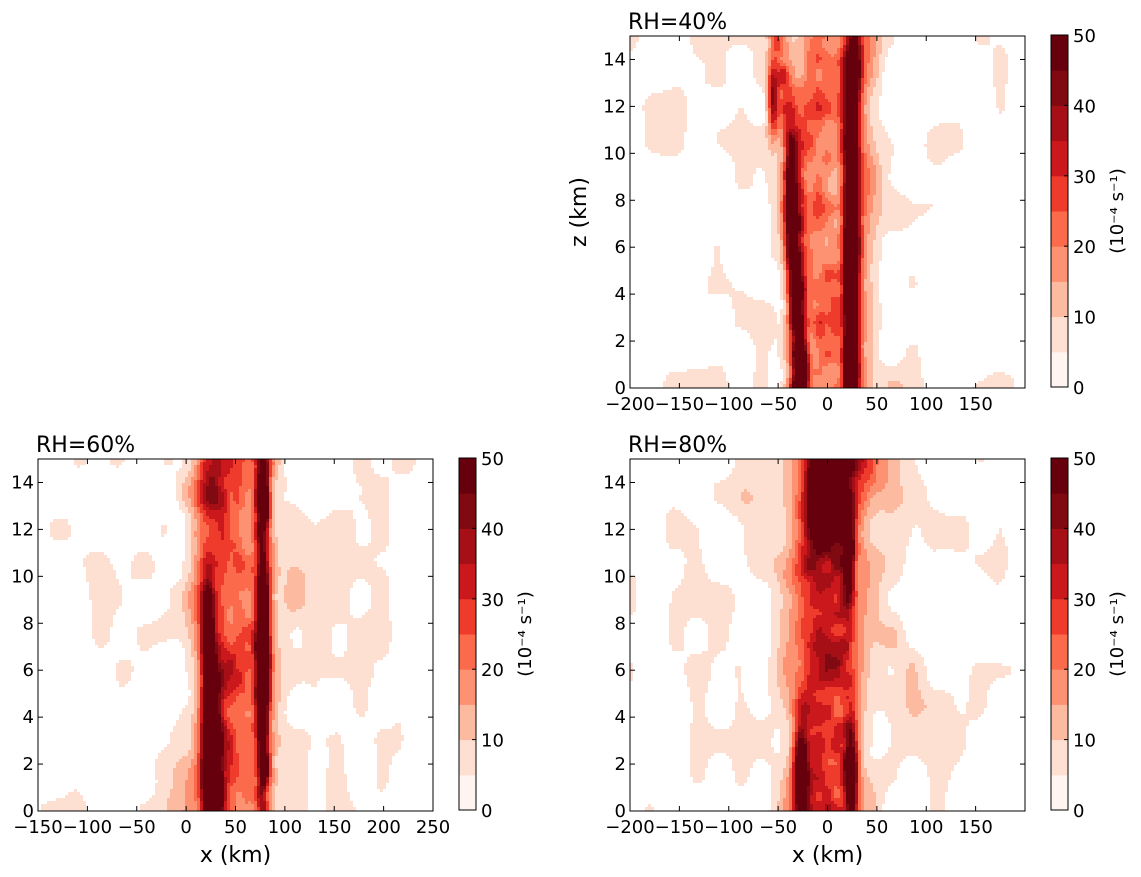  What do you see at coordinates (433, 827) in the screenshot?
I see `x-tick-label: 250` at bounding box center [433, 827].